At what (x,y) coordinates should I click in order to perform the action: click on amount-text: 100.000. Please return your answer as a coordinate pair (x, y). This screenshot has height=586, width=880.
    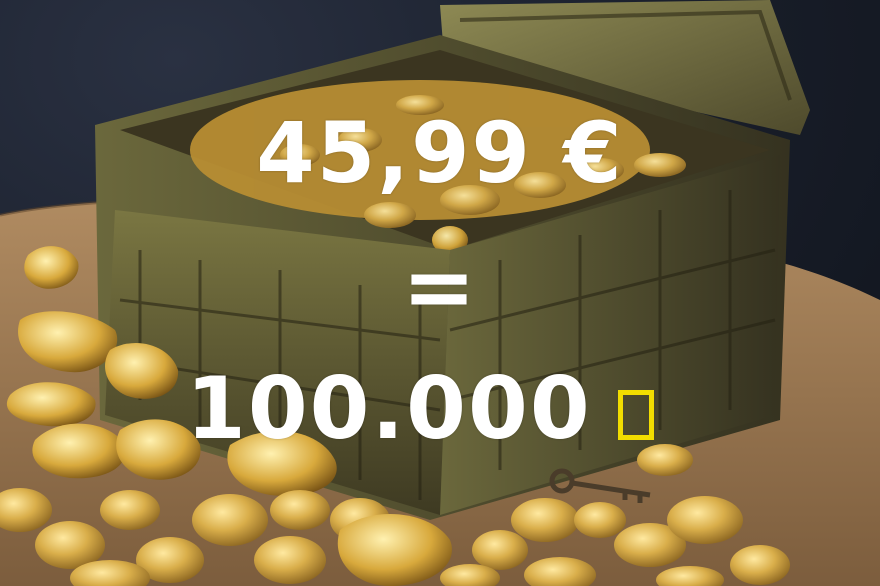
    Looking at the image, I should click on (389, 409).